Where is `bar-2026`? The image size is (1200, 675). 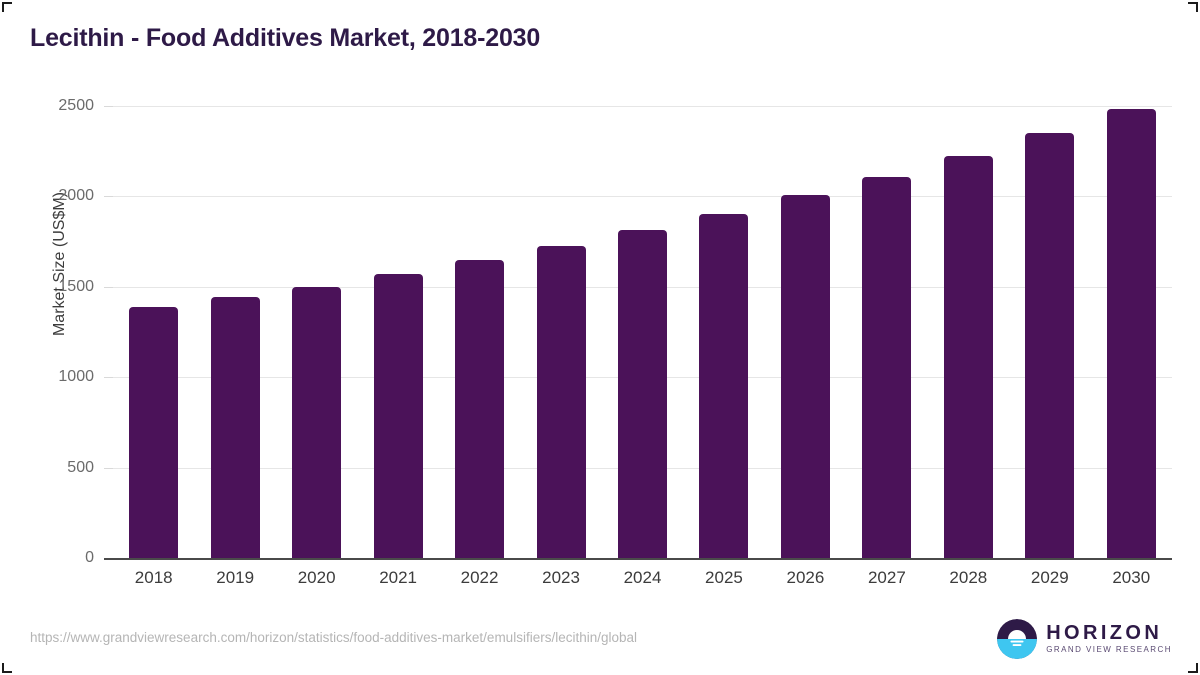
bar-2026 is located at coordinates (805, 376).